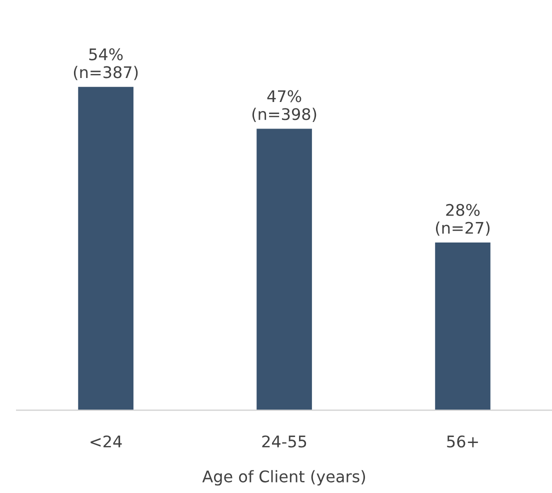 The height and width of the screenshot is (493, 552). What do you see at coordinates (106, 64) in the screenshot?
I see `data-label: 54% (n=387)` at bounding box center [106, 64].